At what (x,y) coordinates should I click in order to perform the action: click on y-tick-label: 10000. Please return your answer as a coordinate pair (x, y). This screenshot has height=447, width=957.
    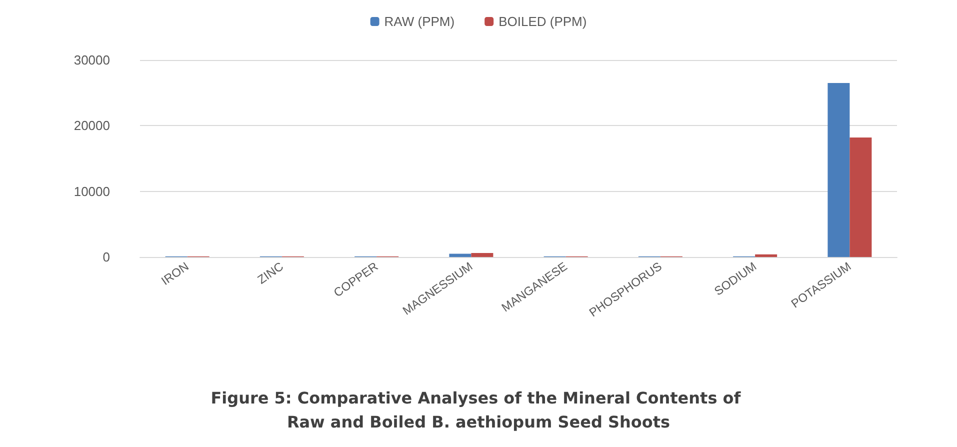
    Looking at the image, I should click on (92, 191).